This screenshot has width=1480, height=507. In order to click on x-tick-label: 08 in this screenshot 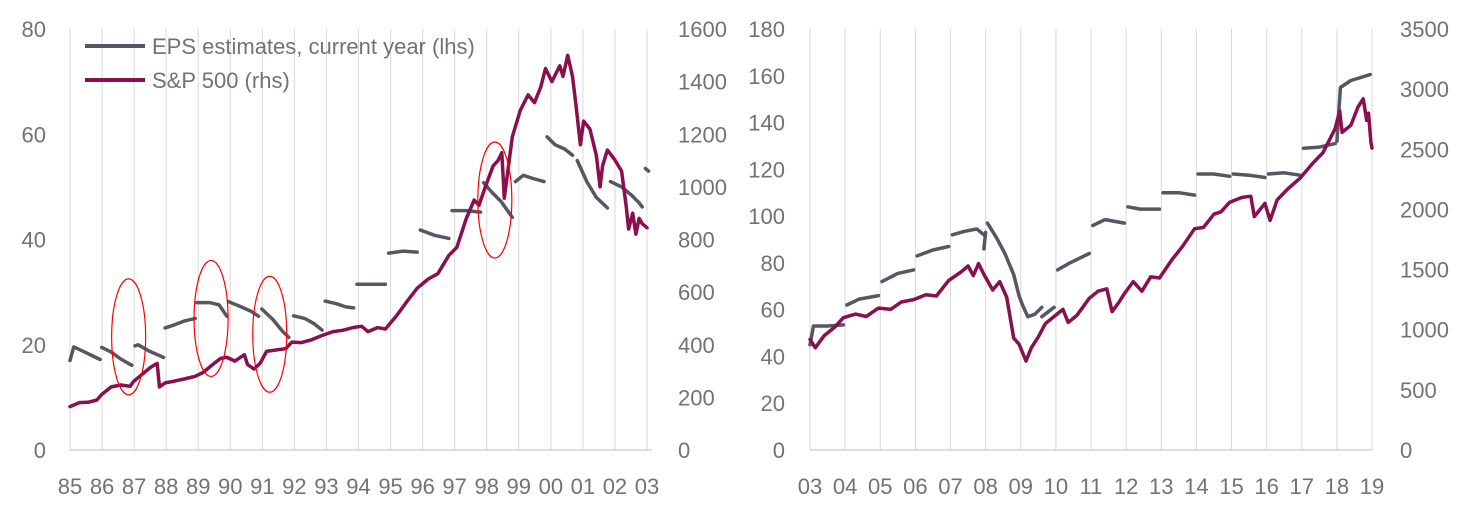, I will do `click(985, 486)`.